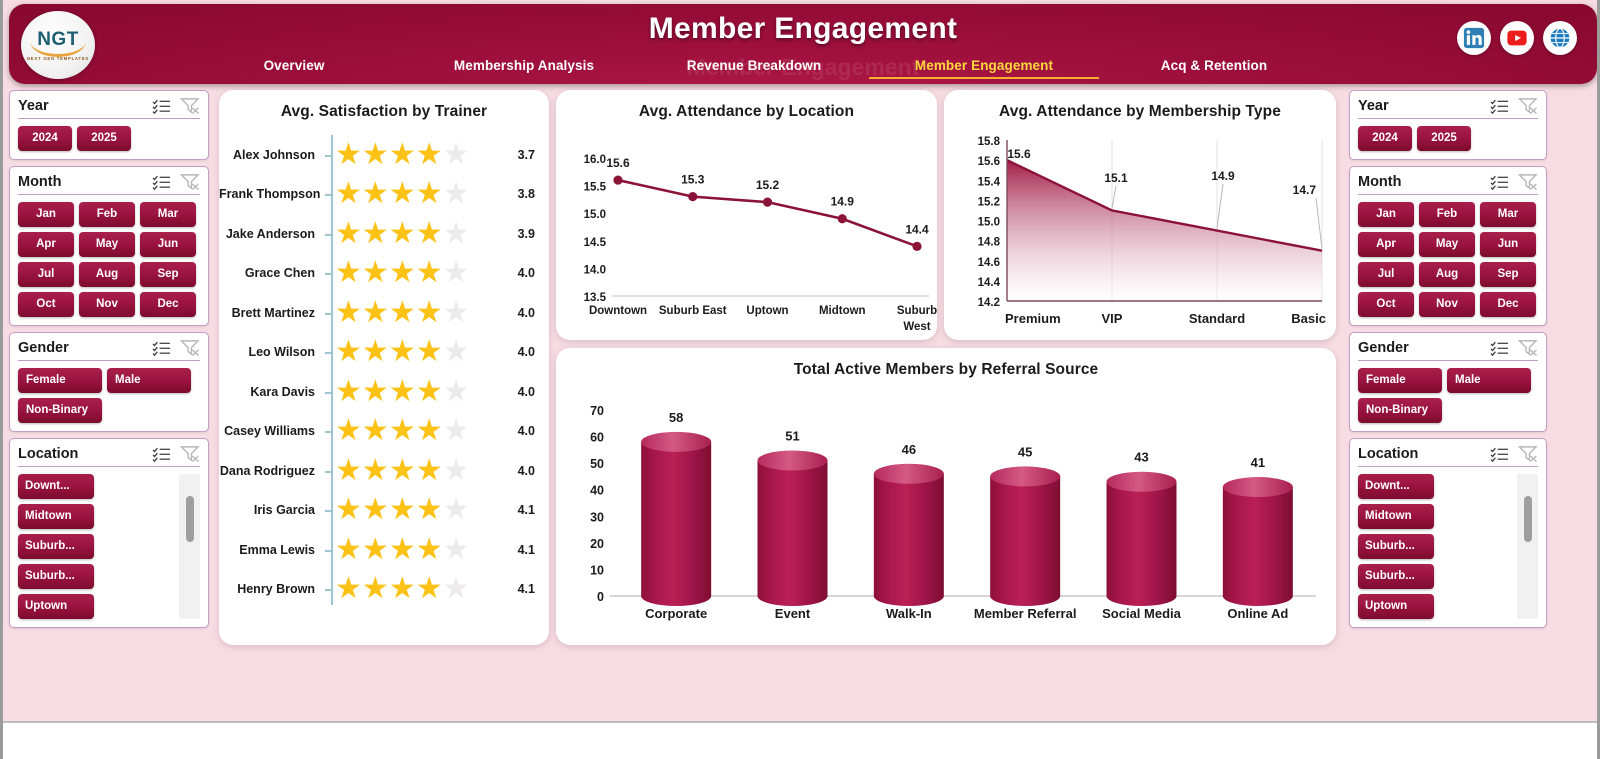 The image size is (1600, 759). Describe the element at coordinates (402, 154) in the screenshot. I see `star-rating: ★ ★ ★ ★ ★` at that location.